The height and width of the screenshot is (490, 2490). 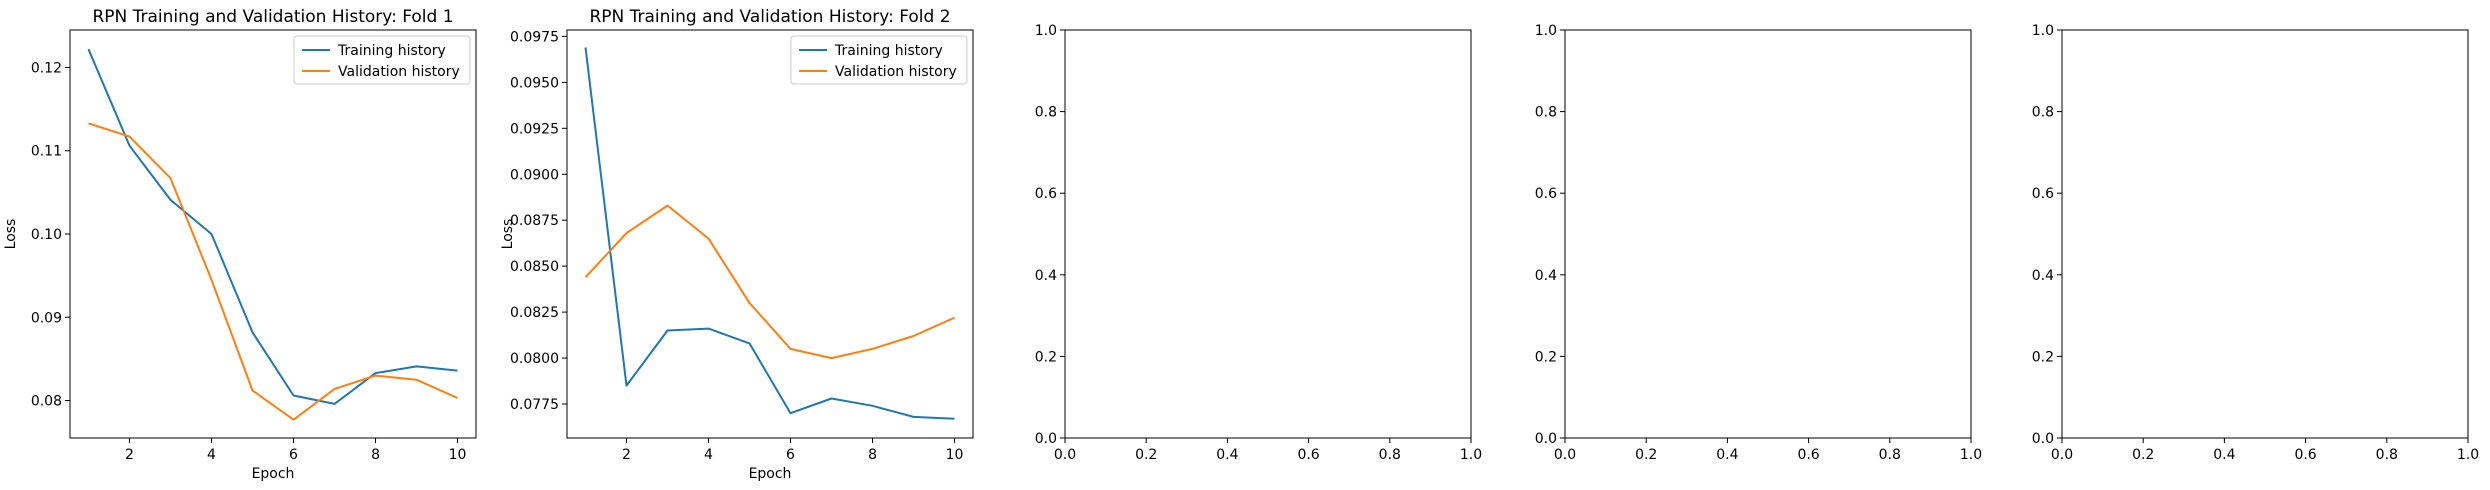 I want to click on y-tick-label: 0.0800, so click(x=534, y=359).